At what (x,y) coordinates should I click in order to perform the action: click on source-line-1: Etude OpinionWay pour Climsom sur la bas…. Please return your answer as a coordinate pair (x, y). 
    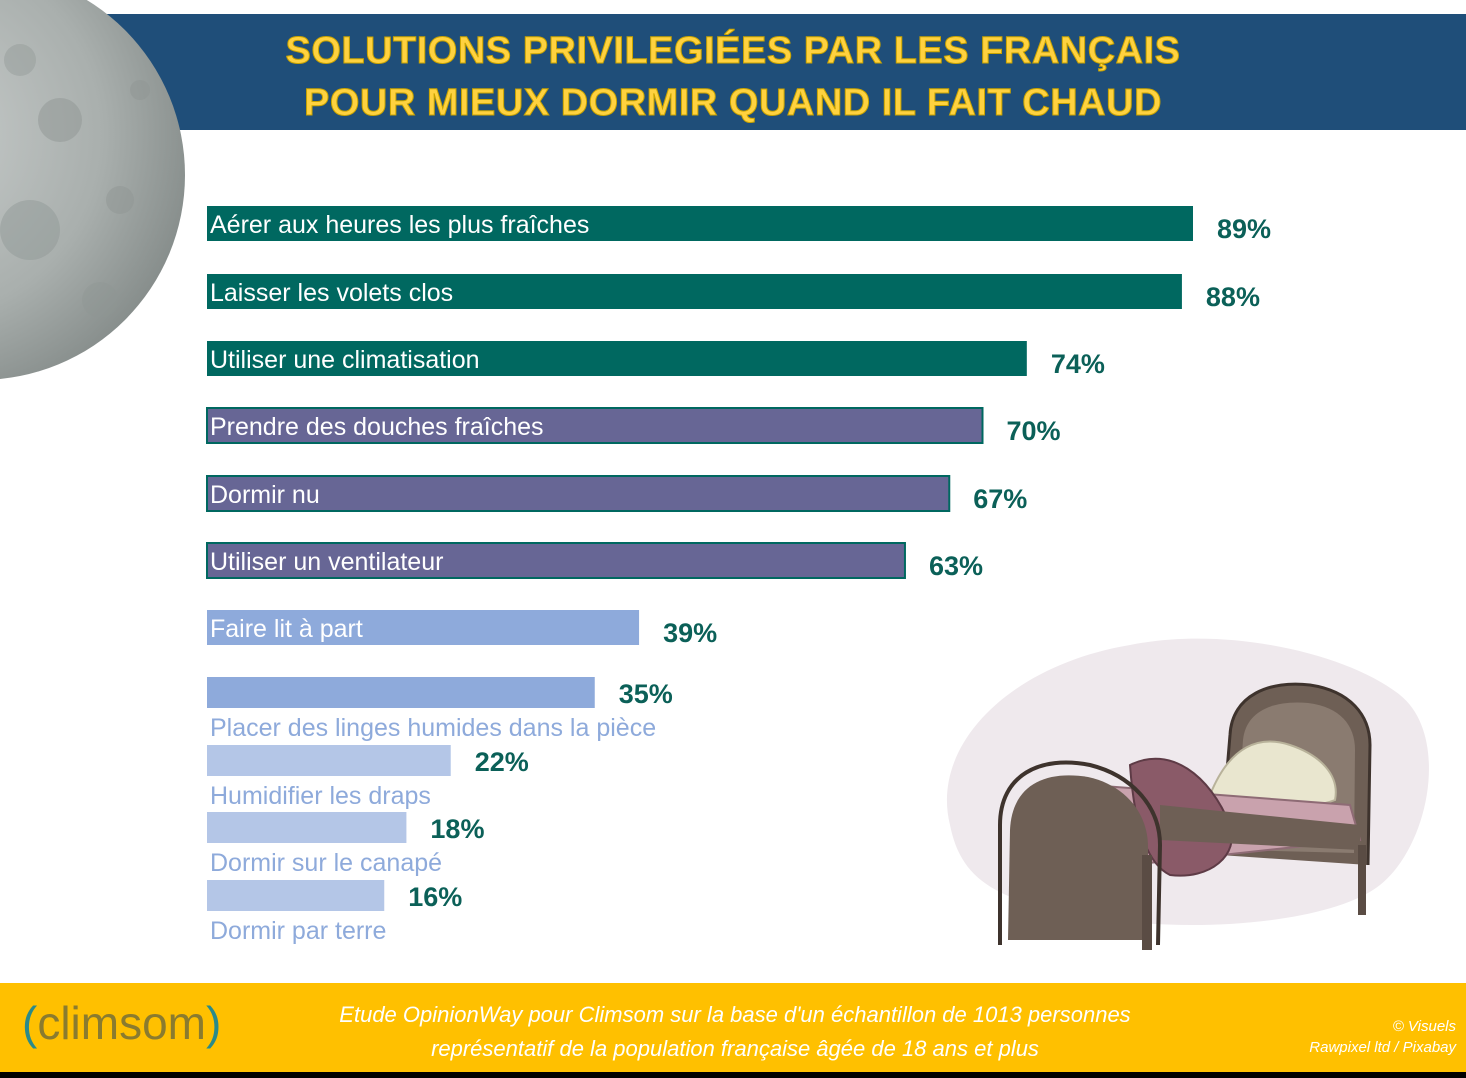
    Looking at the image, I should click on (735, 1014).